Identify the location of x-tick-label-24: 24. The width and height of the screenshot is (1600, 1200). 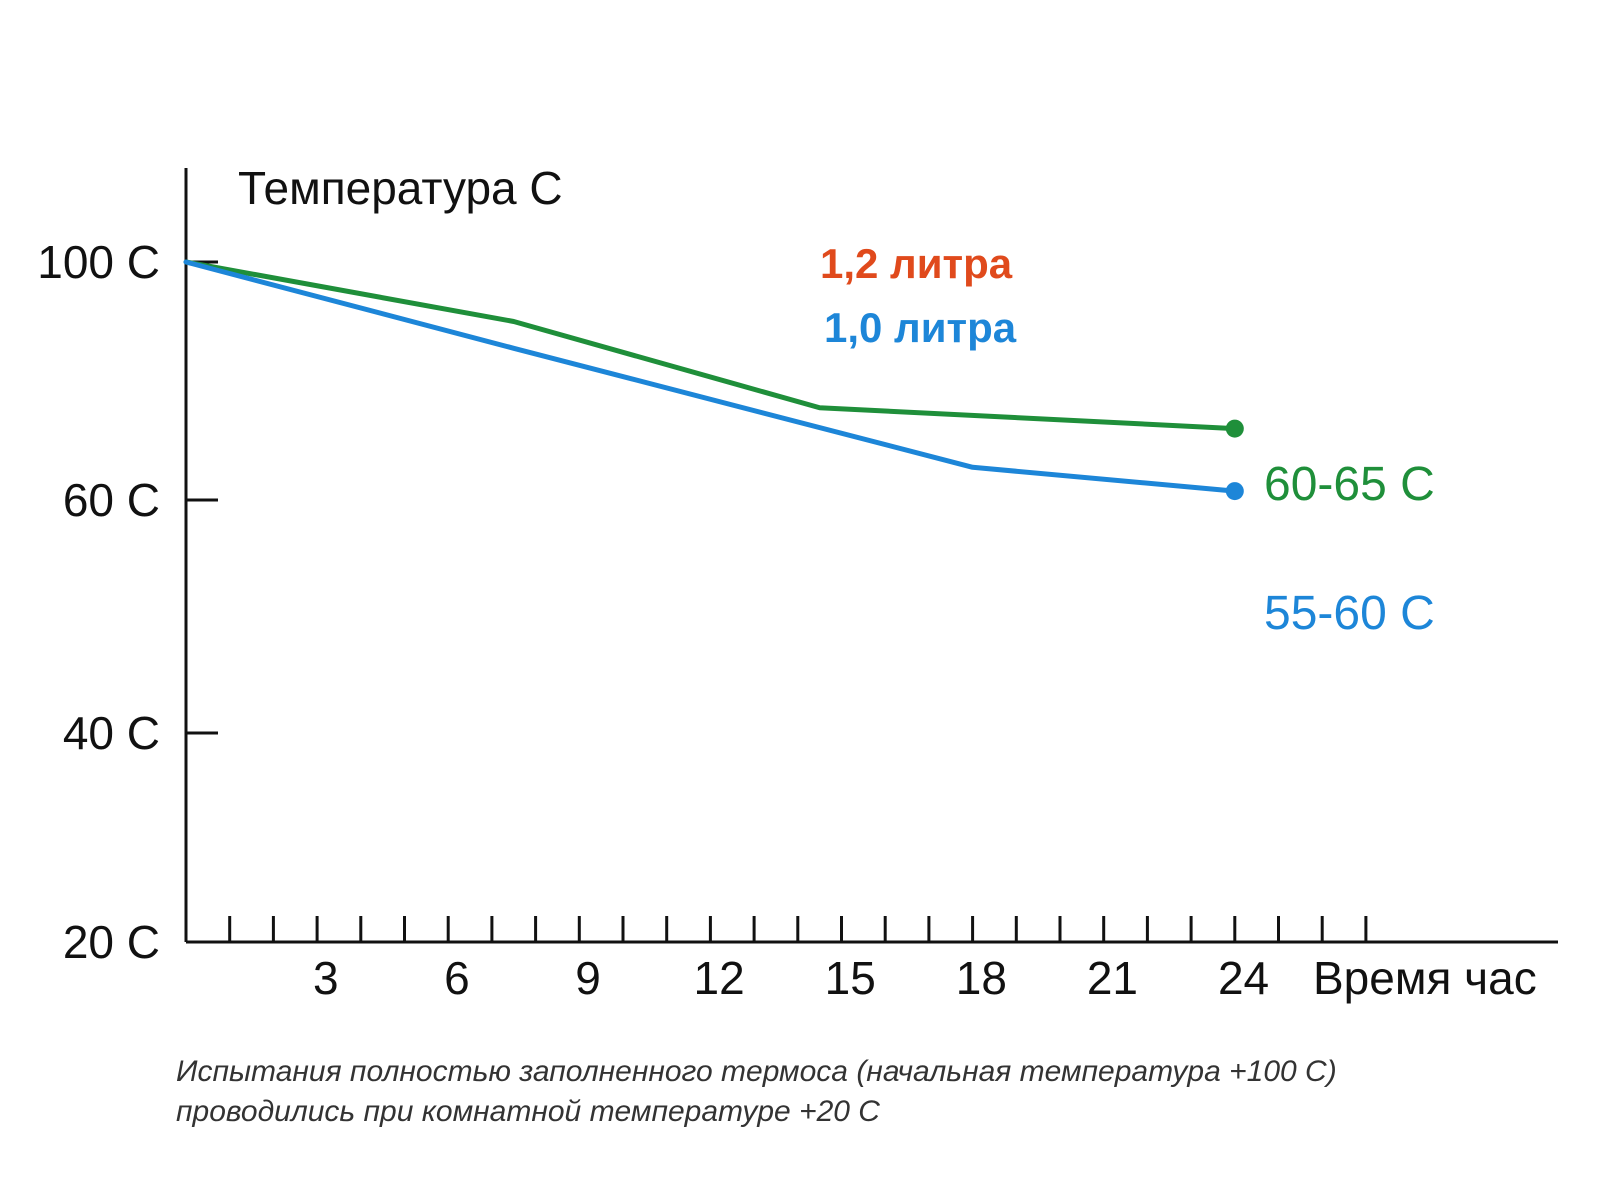
(1243, 978).